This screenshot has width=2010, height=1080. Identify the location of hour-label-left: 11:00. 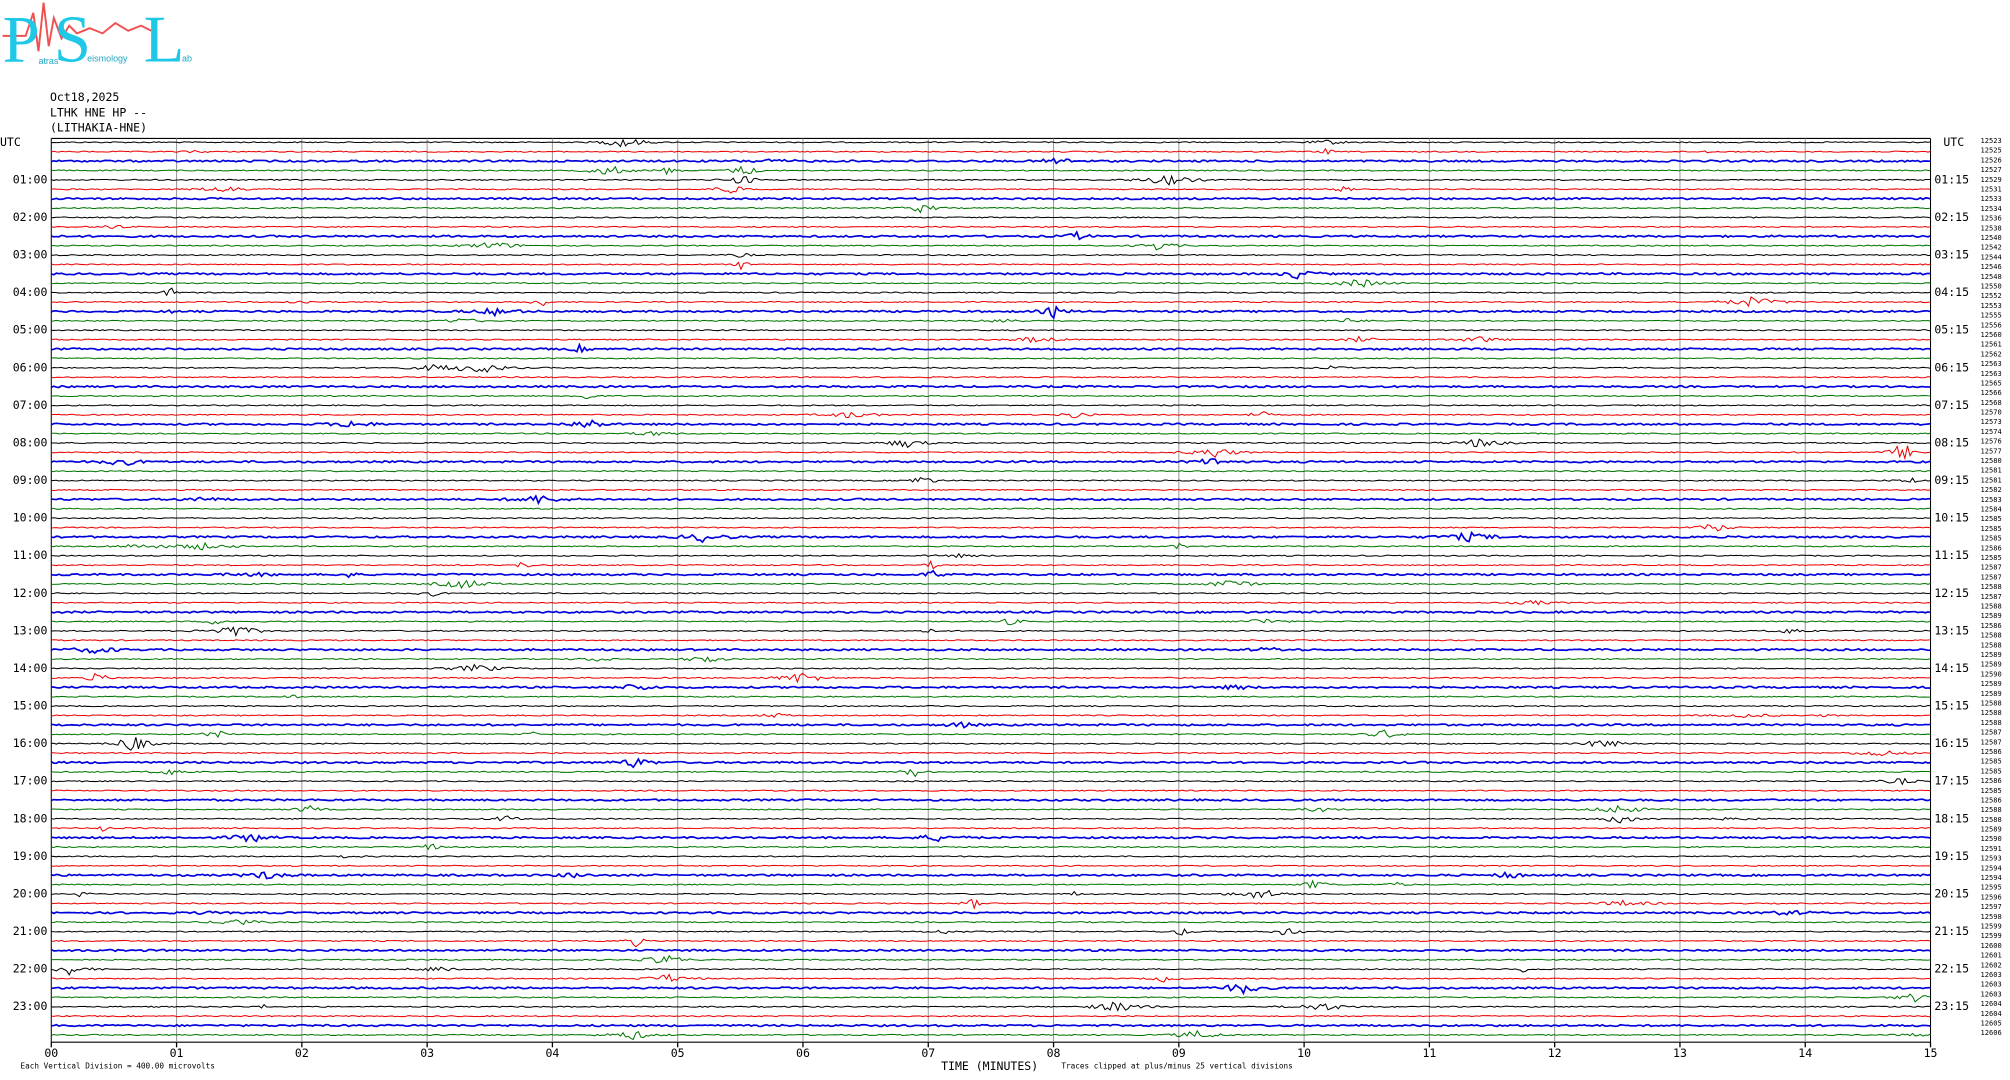
(30, 555).